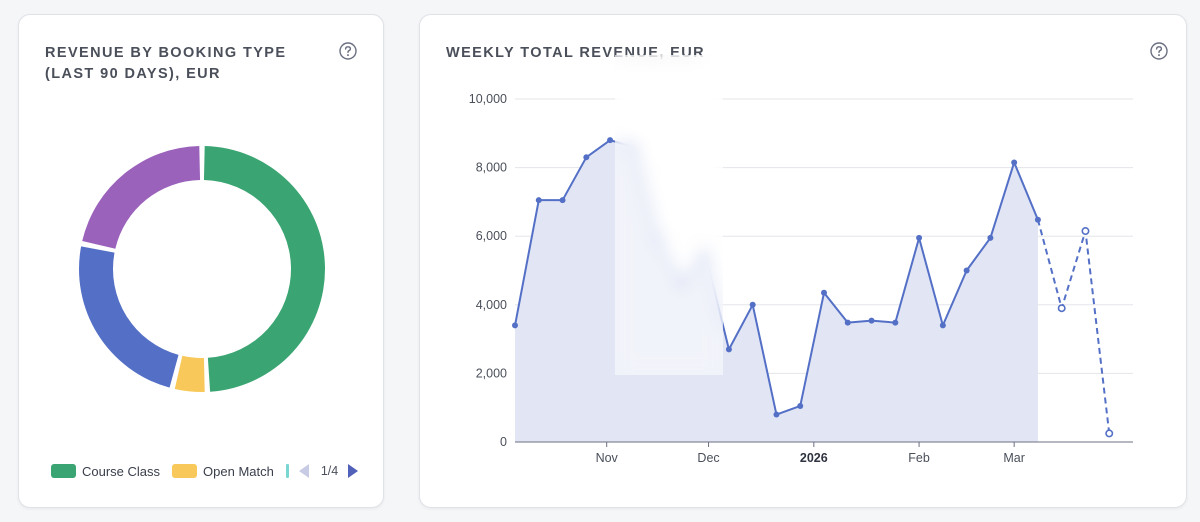 The height and width of the screenshot is (522, 1200). Describe the element at coordinates (491, 373) in the screenshot. I see `y-tick-label: 2,000` at that location.